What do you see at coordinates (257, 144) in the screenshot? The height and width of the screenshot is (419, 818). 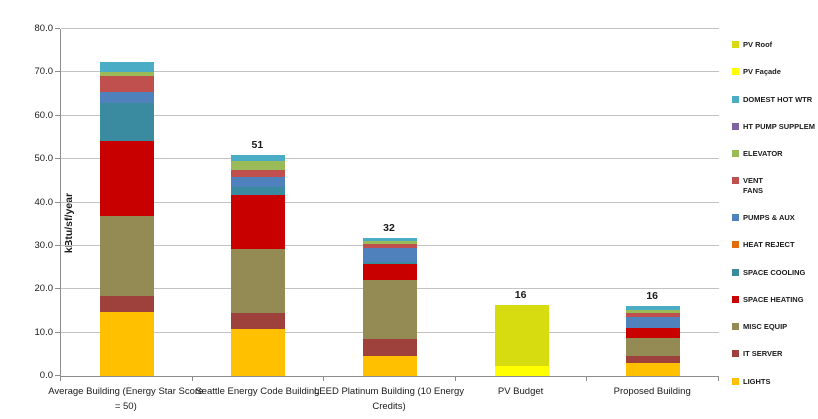 I see `bar-total-label: 51` at bounding box center [257, 144].